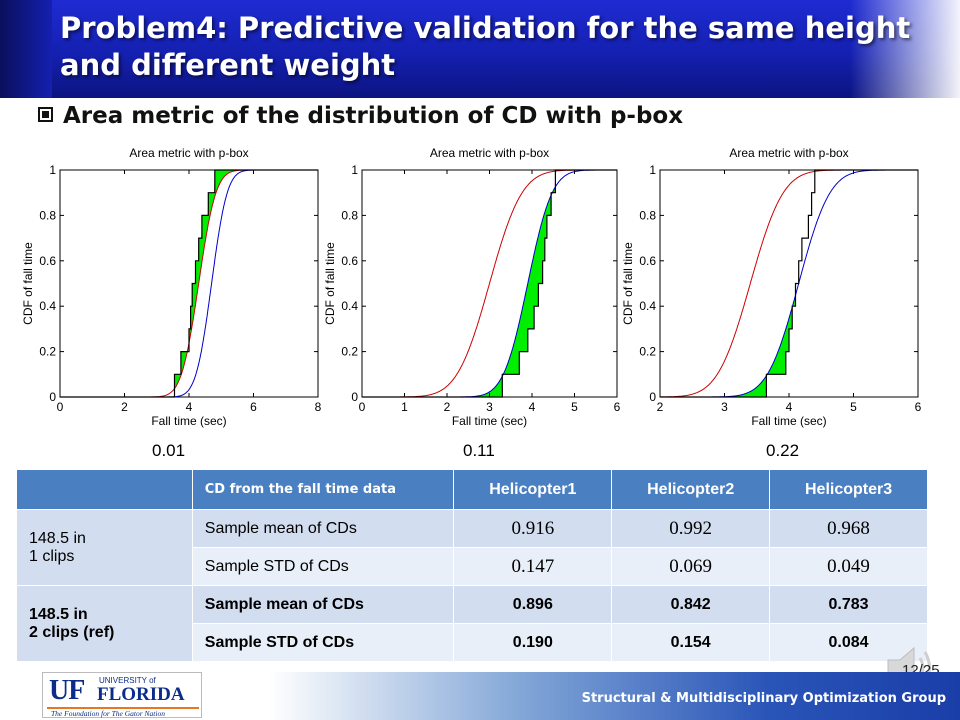 The width and height of the screenshot is (960, 720). I want to click on table-cell: 0.992, so click(691, 528).